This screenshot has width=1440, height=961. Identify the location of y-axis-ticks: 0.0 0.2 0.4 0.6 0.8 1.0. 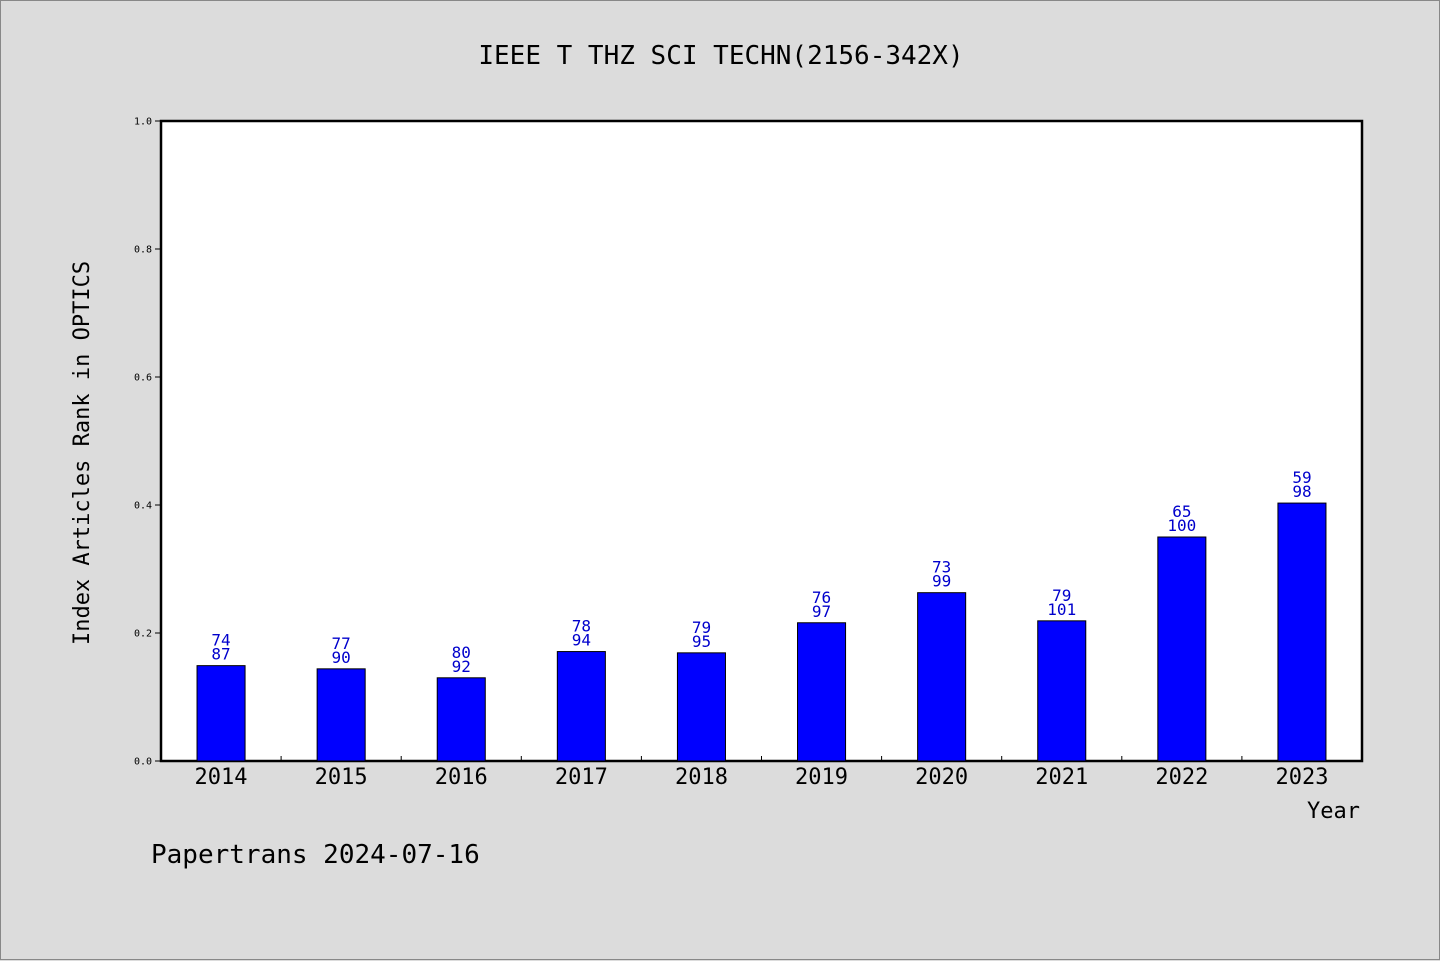
(147, 442).